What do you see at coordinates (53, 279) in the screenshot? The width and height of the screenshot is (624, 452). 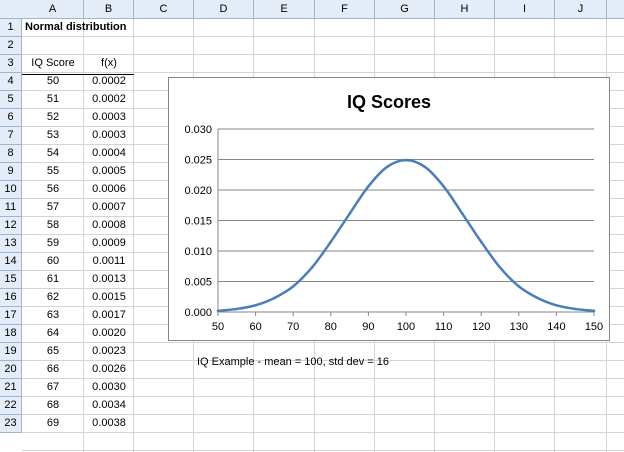 I see `cell-iq-score: 61` at bounding box center [53, 279].